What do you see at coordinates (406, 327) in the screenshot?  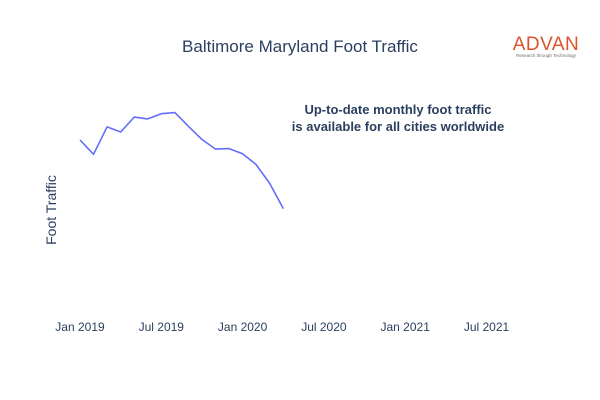 I see `x-tick-label: Jan 2021` at bounding box center [406, 327].